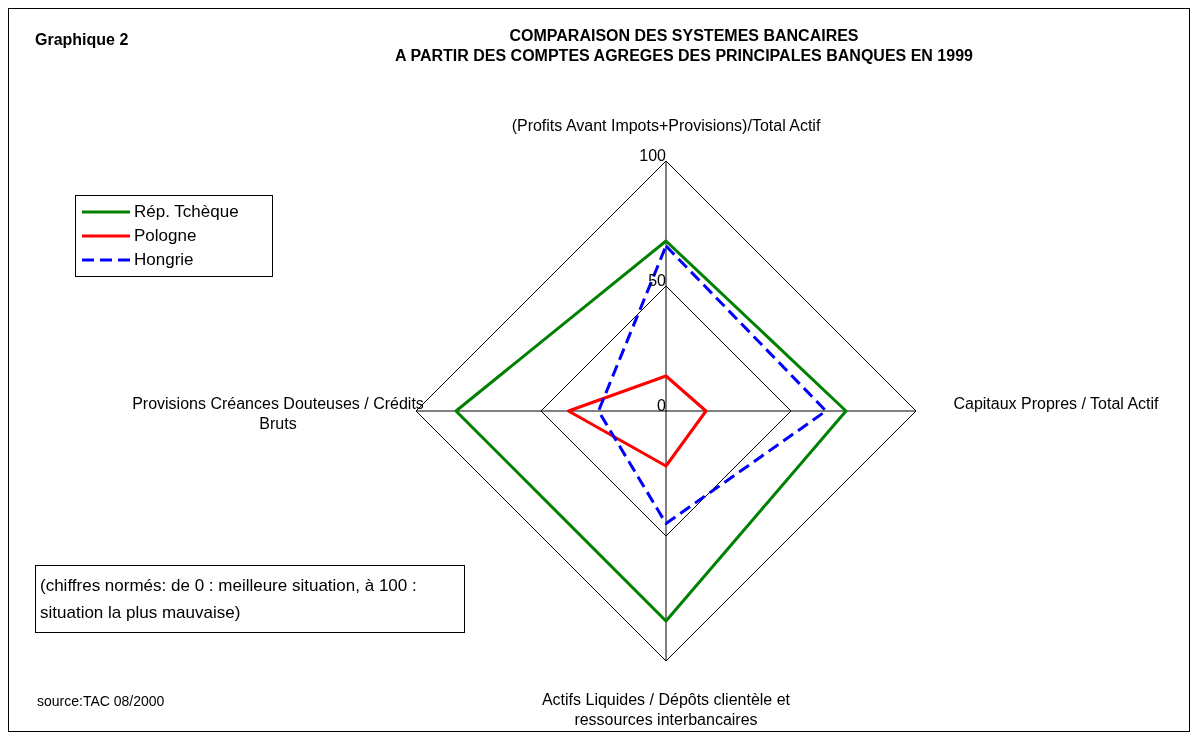 The image size is (1198, 740). What do you see at coordinates (662, 405) in the screenshot?
I see `y-tick-label: 0` at bounding box center [662, 405].